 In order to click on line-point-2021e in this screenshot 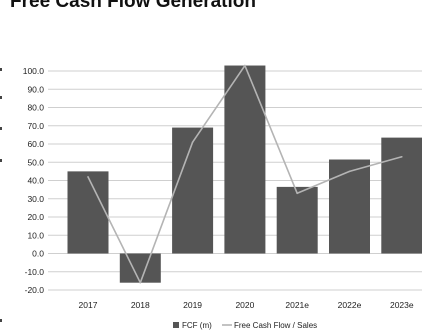, I will do `click(297, 193)`.